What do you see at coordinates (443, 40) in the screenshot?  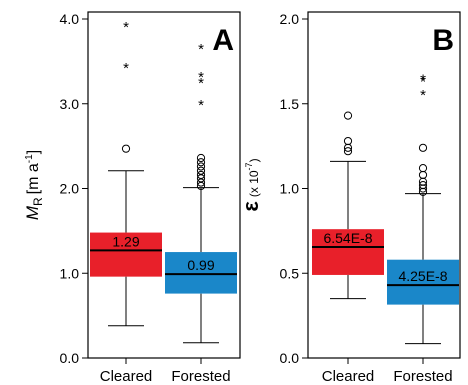 I see `panel-letter: B` at bounding box center [443, 40].